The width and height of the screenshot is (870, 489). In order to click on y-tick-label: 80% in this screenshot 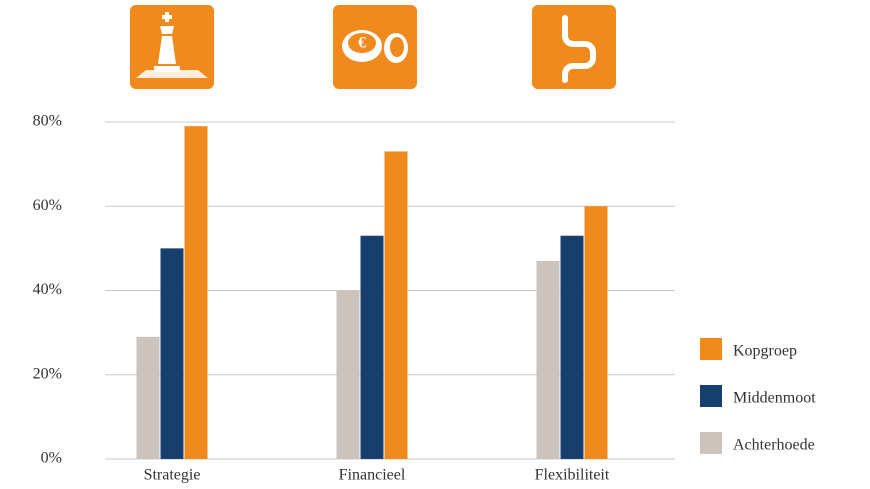, I will do `click(47, 121)`.